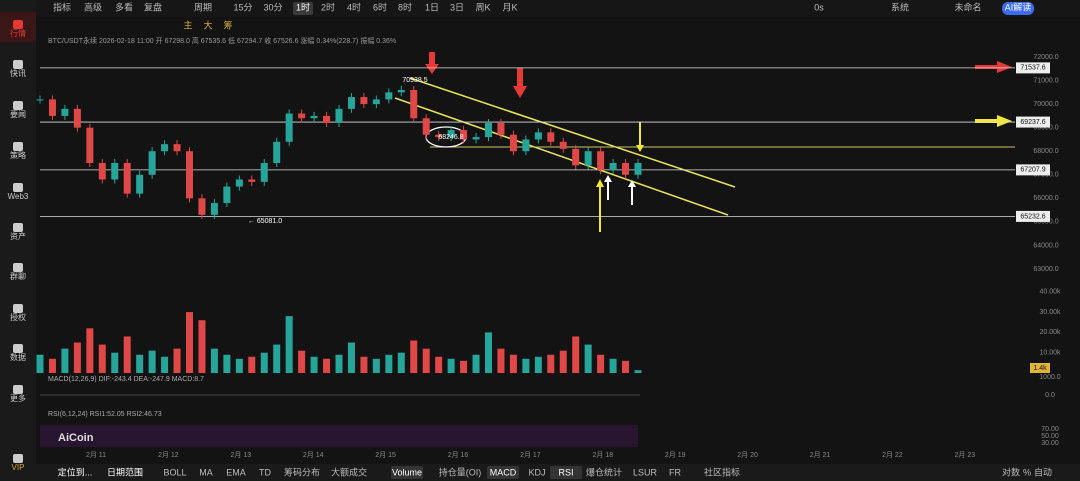 Image resolution: width=1080 pixels, height=481 pixels. I want to click on level-label: 71537.6, so click(1032, 68).